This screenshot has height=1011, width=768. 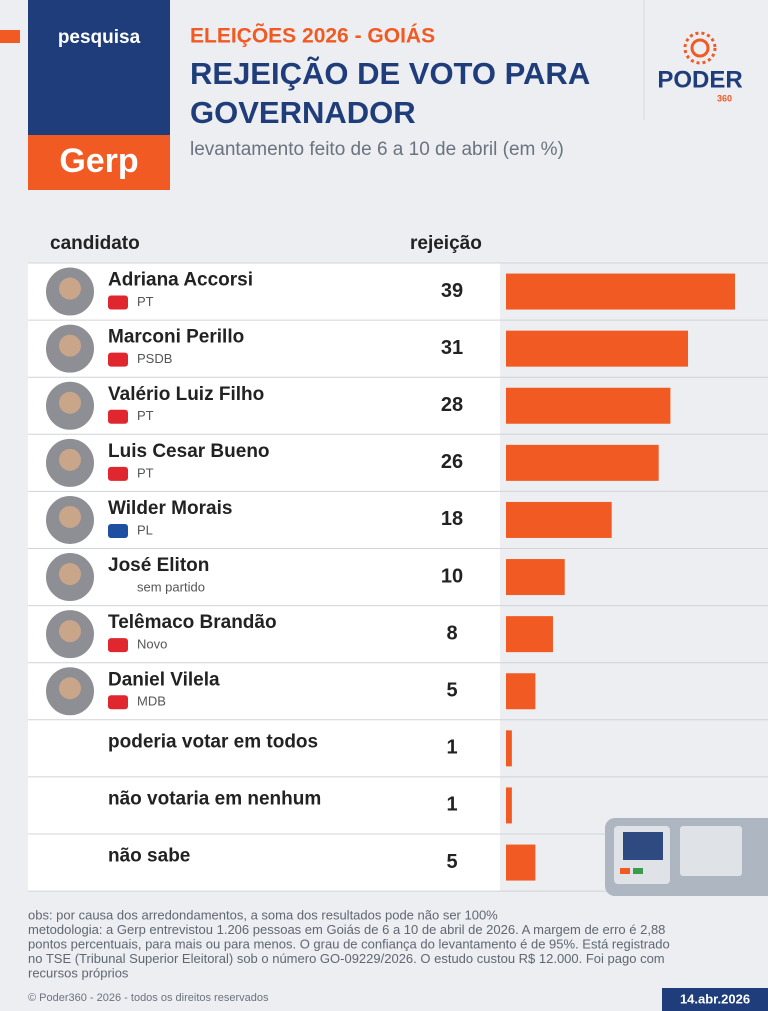 I want to click on party: PL, so click(x=145, y=529).